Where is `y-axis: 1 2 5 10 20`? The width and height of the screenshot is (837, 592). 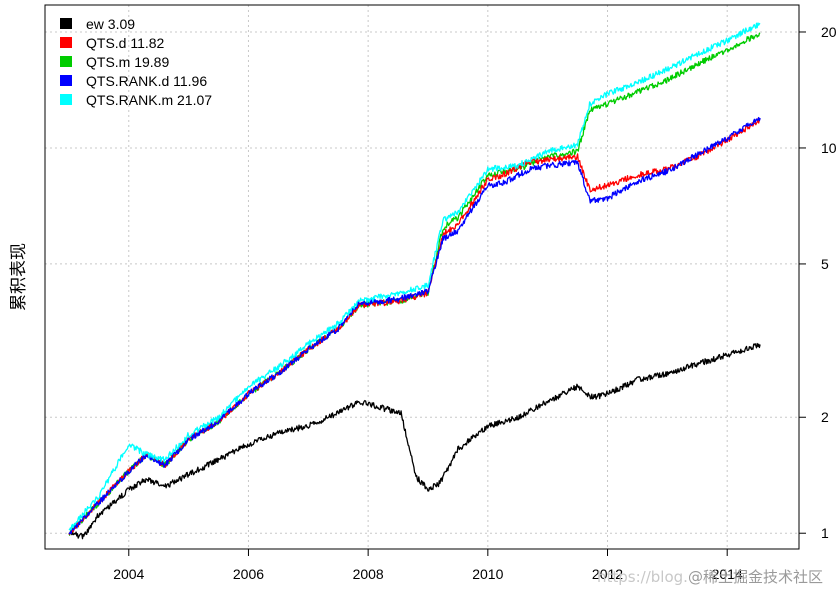
y-axis: 1 2 5 10 20 is located at coordinates (818, 282).